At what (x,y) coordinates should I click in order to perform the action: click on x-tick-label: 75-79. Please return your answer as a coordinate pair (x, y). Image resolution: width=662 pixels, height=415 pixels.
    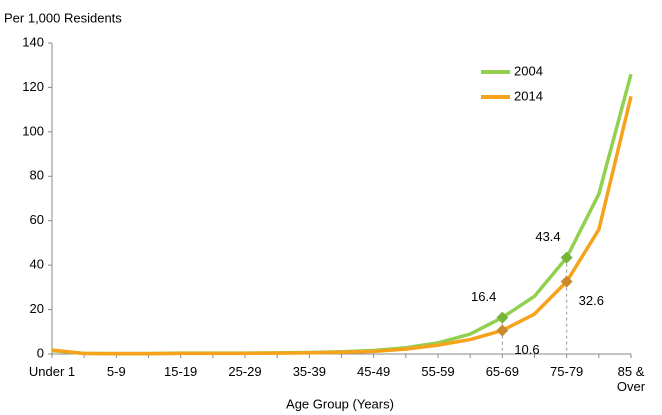
    Looking at the image, I should click on (567, 371).